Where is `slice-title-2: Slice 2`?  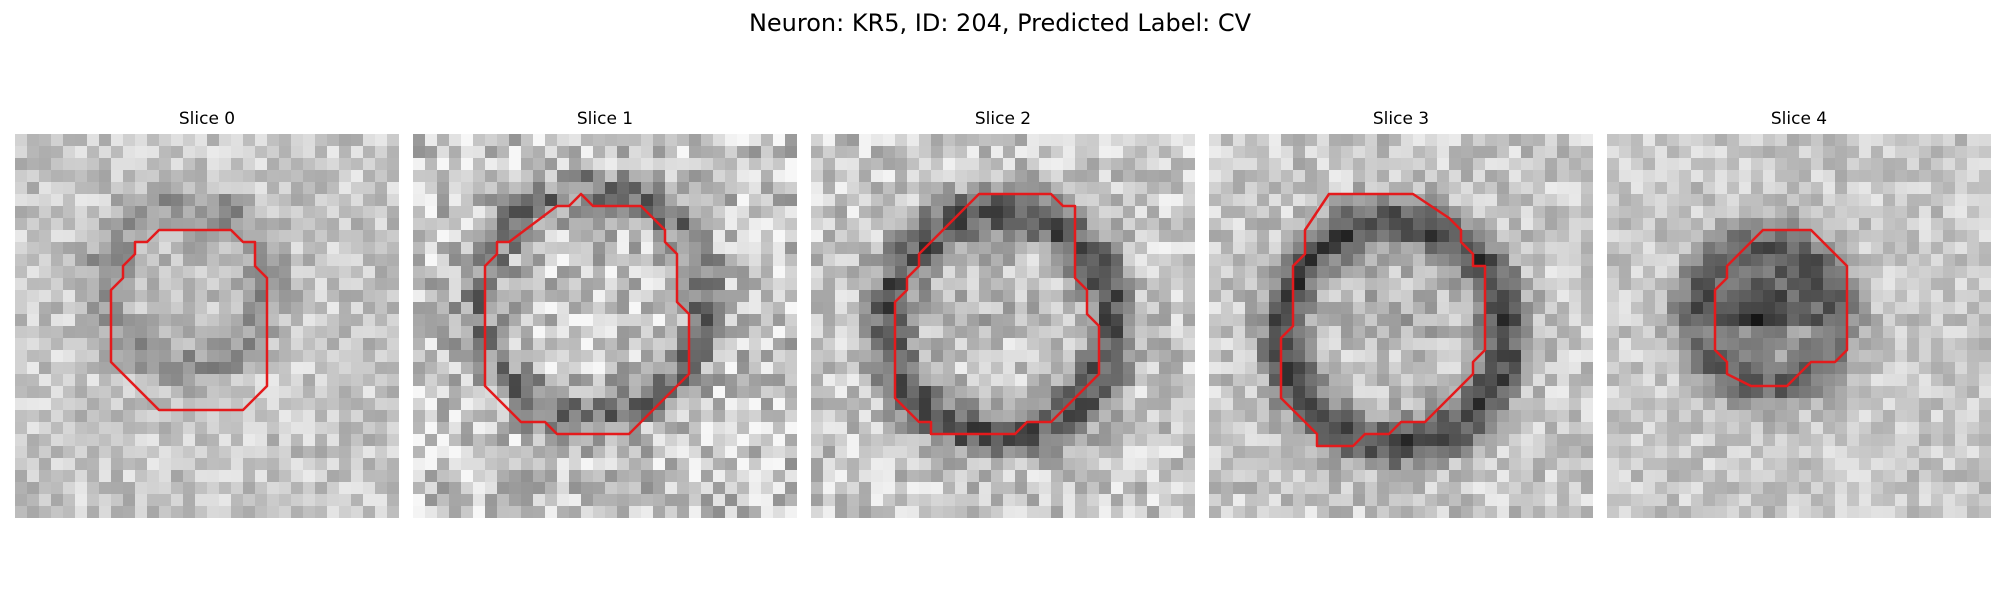 slice-title-2: Slice 2 is located at coordinates (1003, 119).